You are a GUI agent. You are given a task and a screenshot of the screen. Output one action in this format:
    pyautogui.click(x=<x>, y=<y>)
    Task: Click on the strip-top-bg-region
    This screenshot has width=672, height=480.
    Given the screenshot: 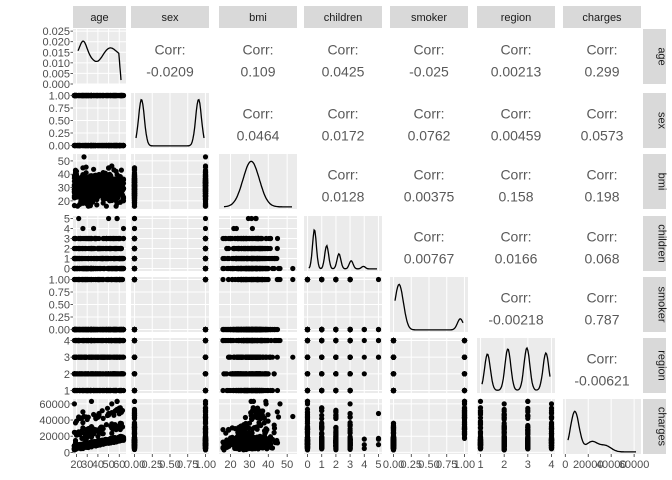 What is the action you would take?
    pyautogui.click(x=516, y=17)
    